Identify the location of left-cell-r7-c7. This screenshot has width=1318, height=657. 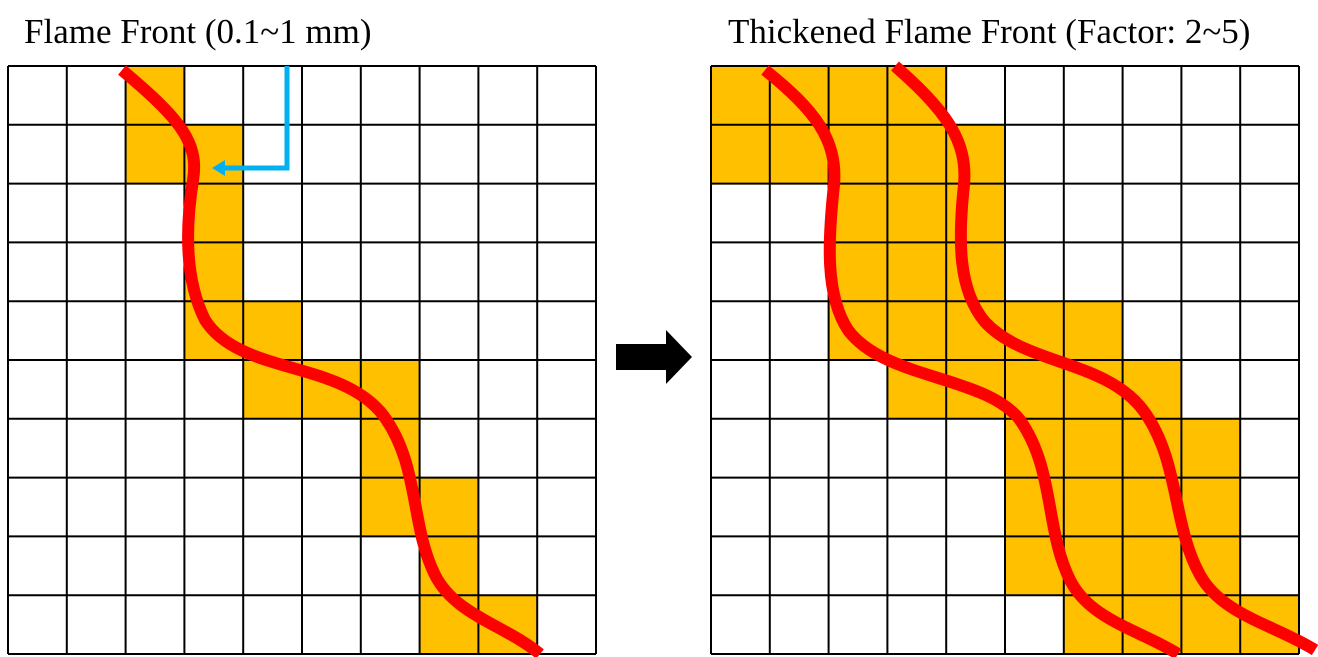
(449, 507).